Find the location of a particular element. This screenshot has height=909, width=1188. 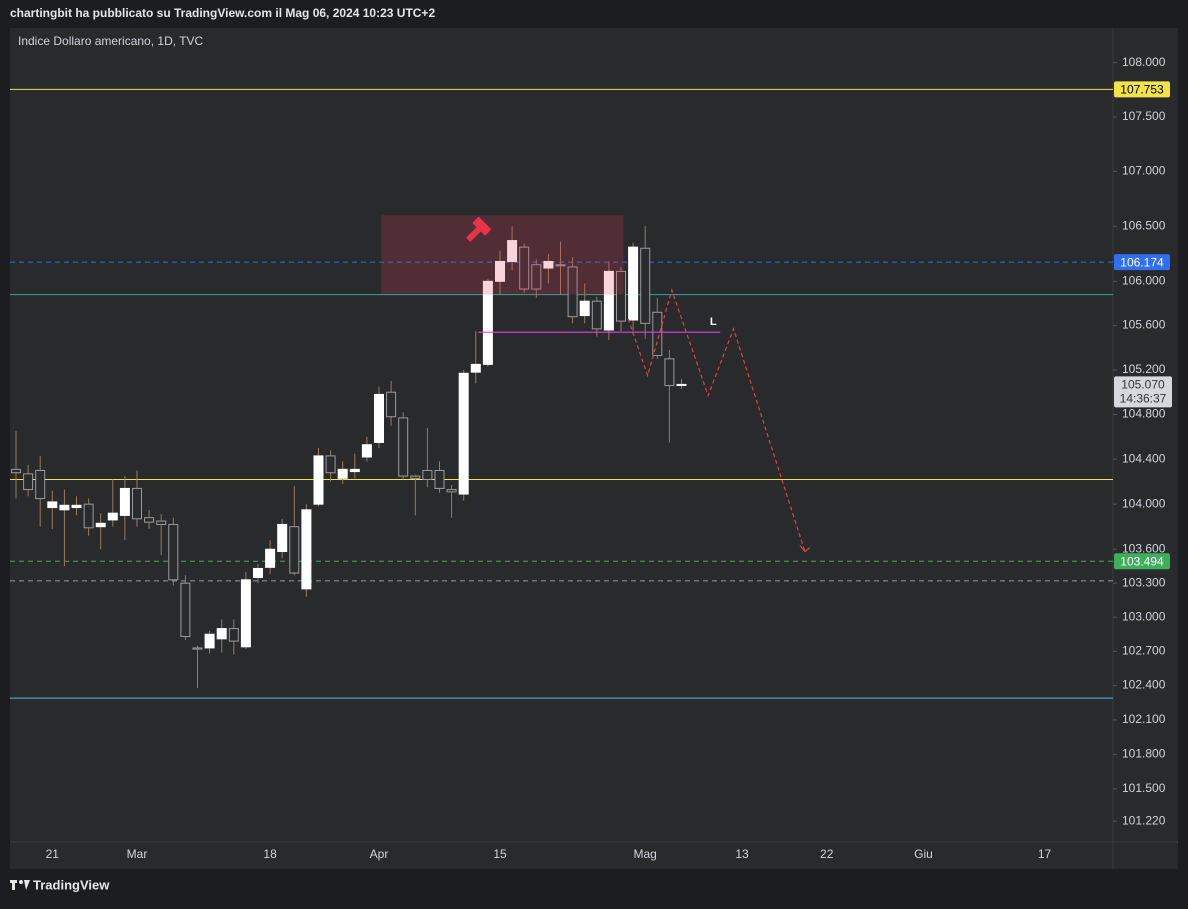

x-tick-label: Mar is located at coordinates (137, 854).